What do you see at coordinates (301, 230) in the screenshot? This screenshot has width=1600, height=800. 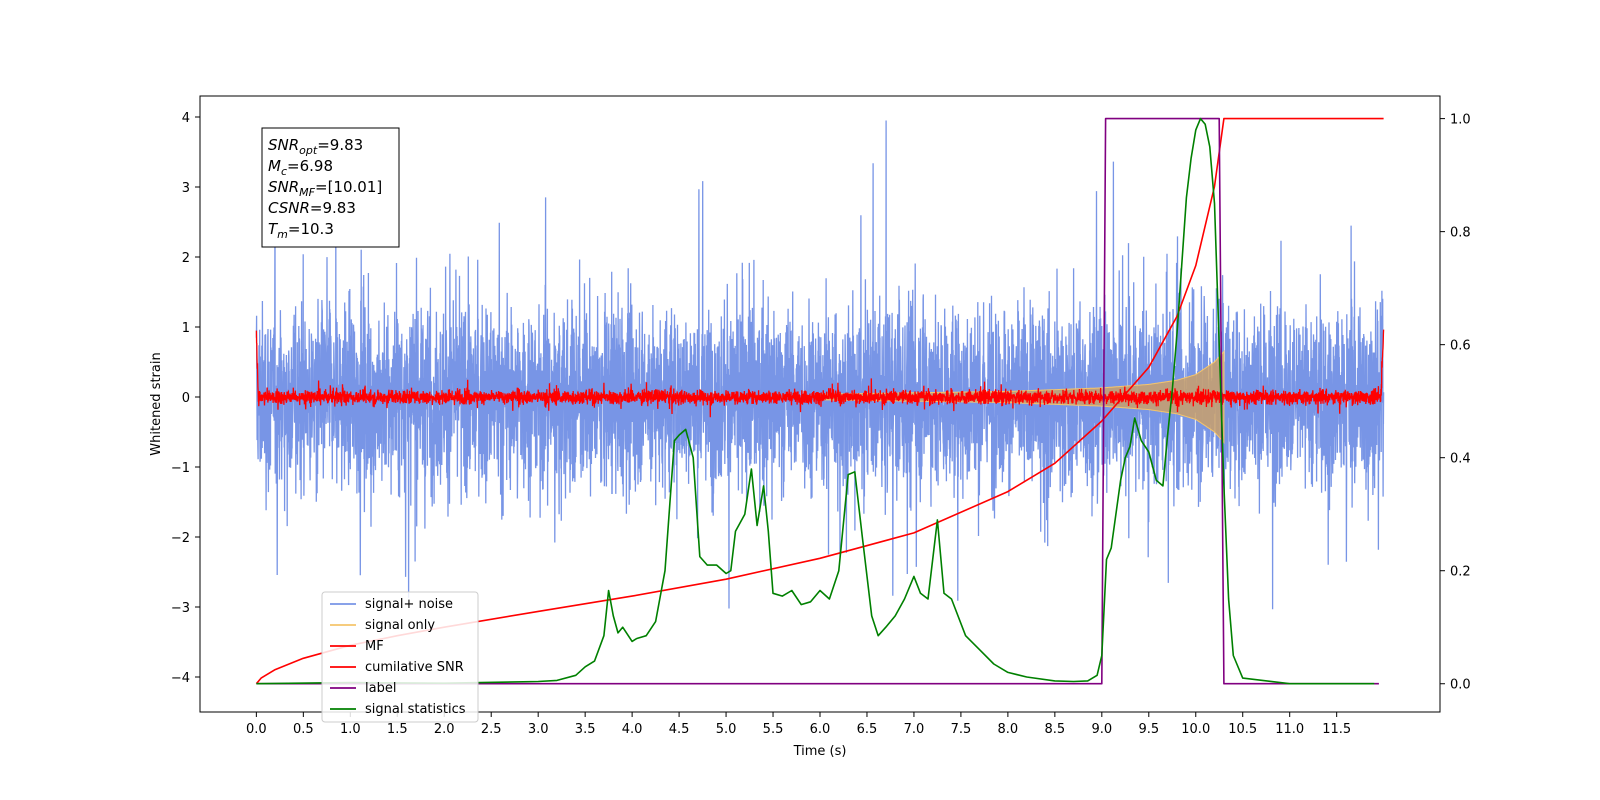 I see `info-line: Tm=10.3` at bounding box center [301, 230].